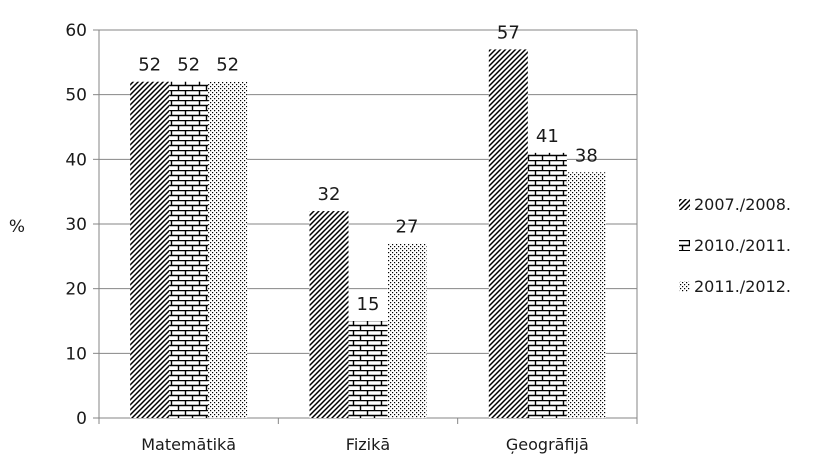 The width and height of the screenshot is (818, 471). What do you see at coordinates (742, 245) in the screenshot?
I see `legend-label: 2010./2011.` at bounding box center [742, 245].